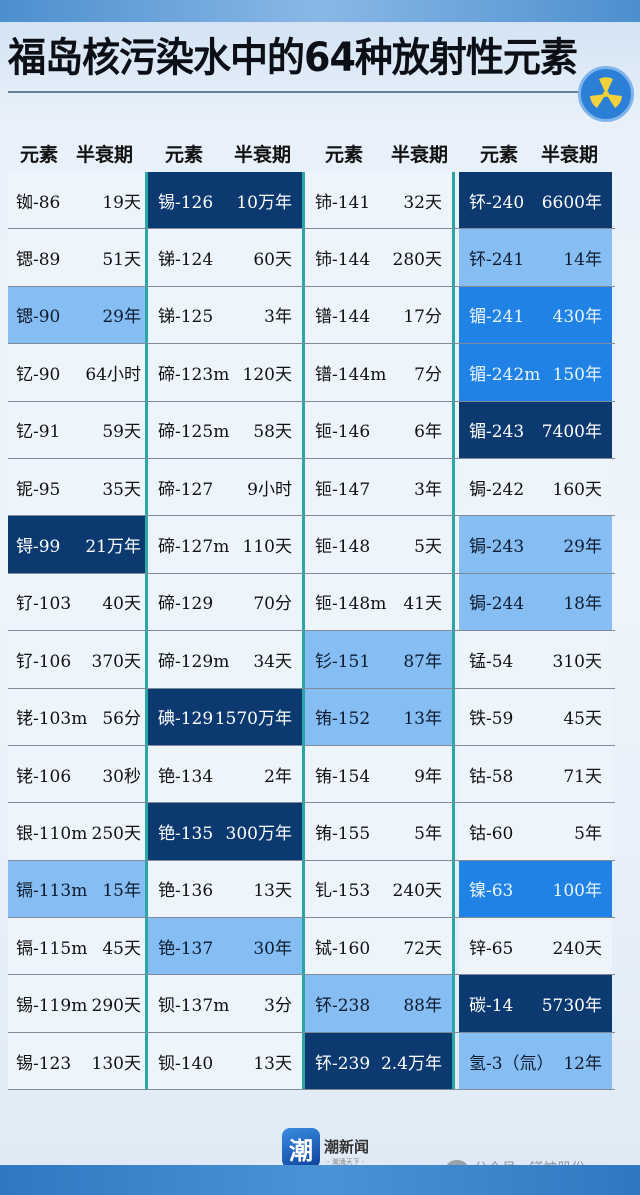 The image size is (640, 1195). I want to click on header-halflife: 半衰期, so click(105, 154).